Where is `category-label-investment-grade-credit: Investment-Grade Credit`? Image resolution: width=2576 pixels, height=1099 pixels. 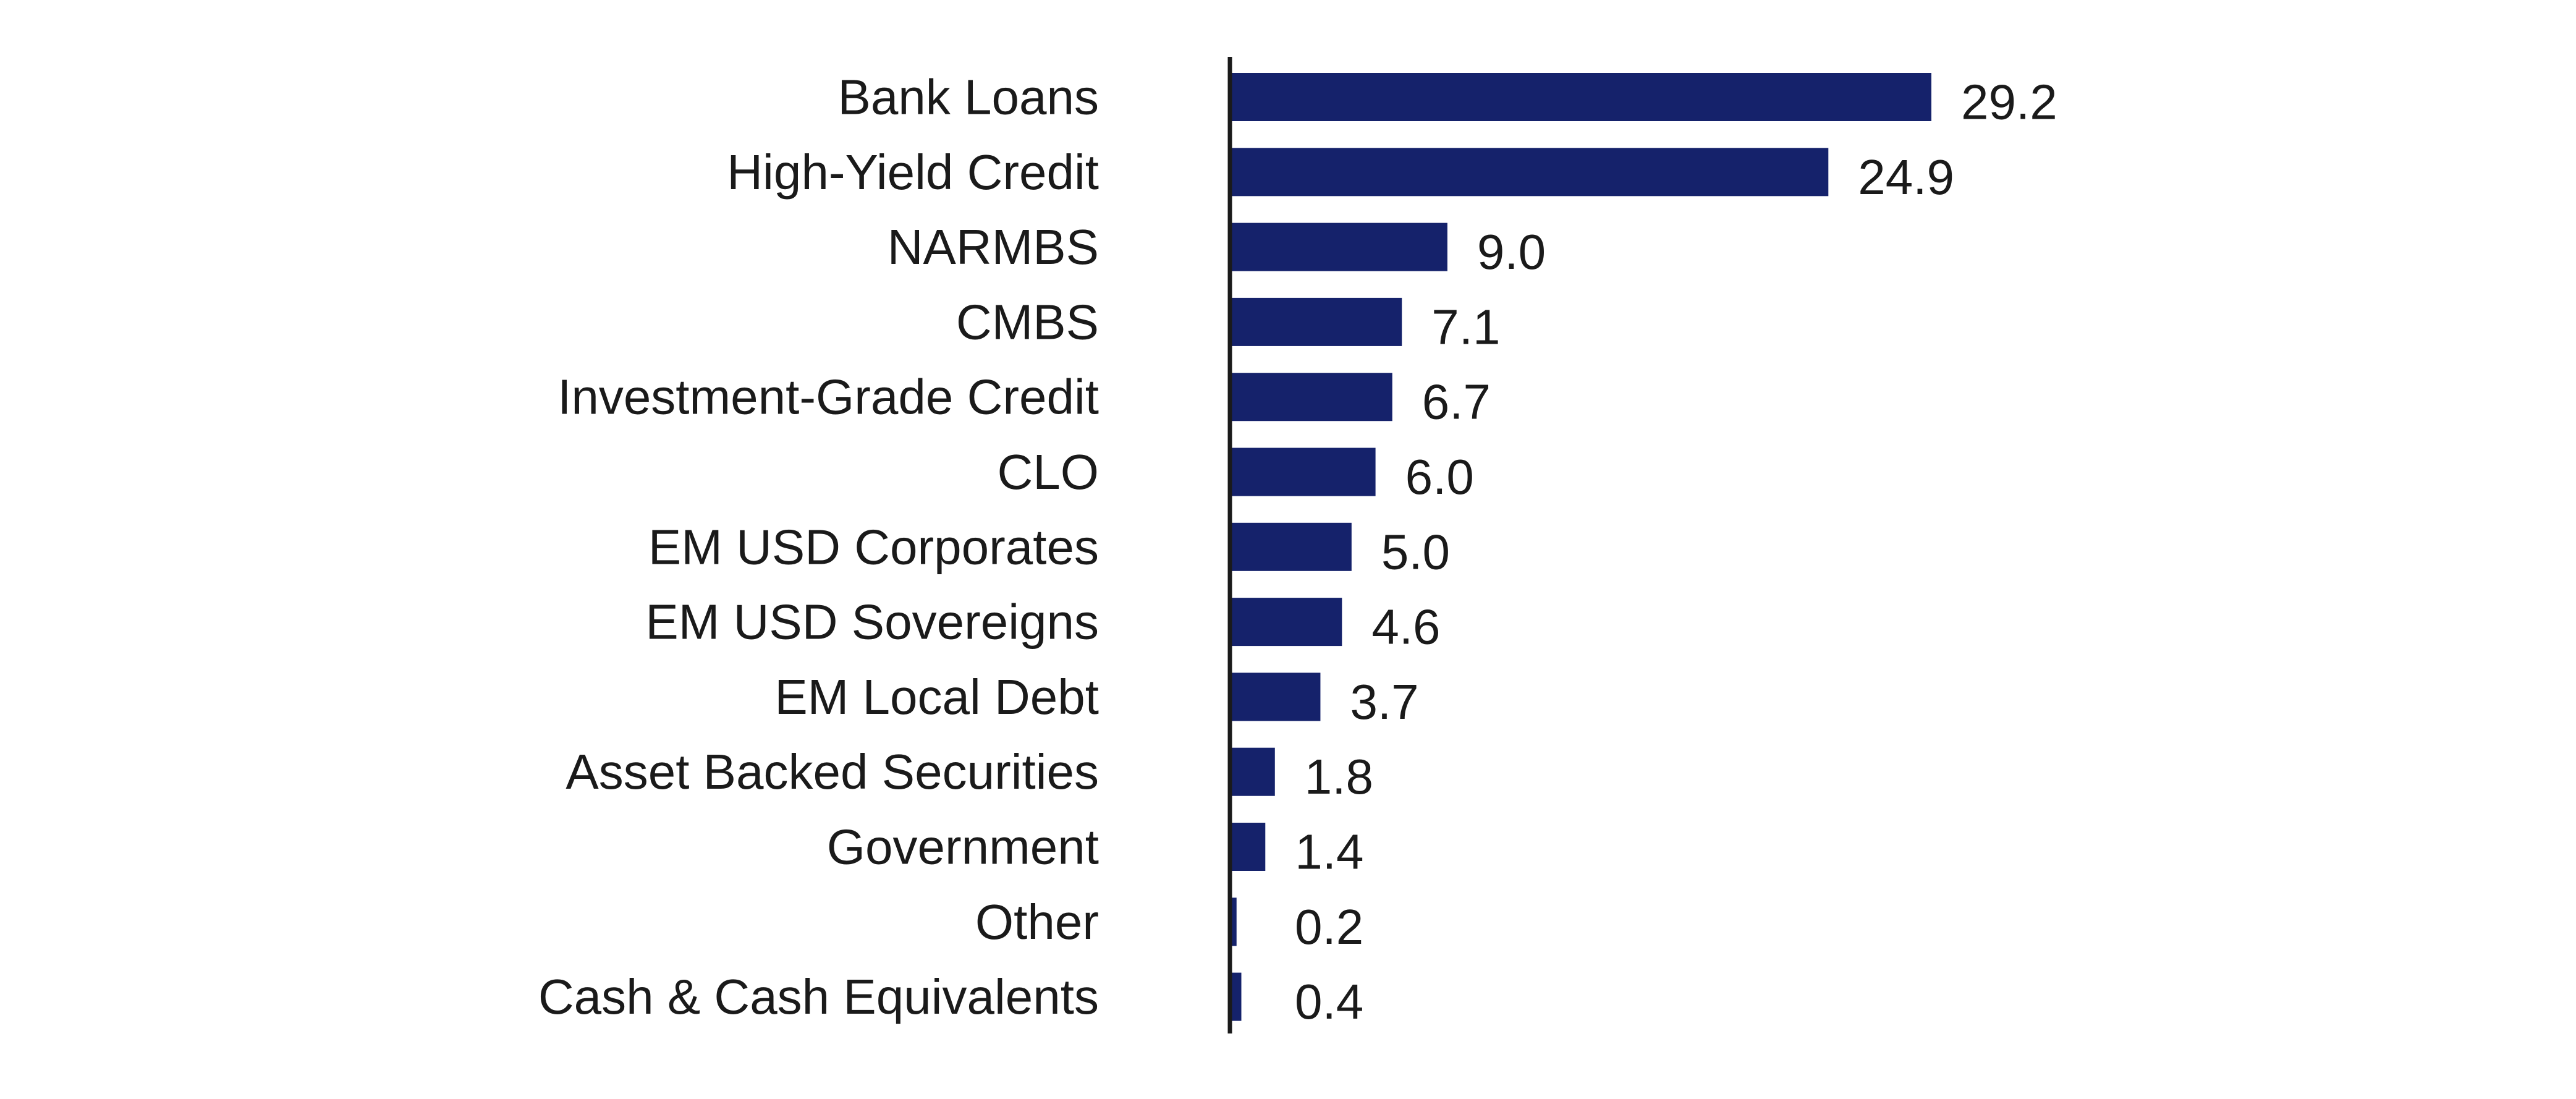 category-label-investment-grade-credit: Investment-Grade Credit is located at coordinates (828, 397).